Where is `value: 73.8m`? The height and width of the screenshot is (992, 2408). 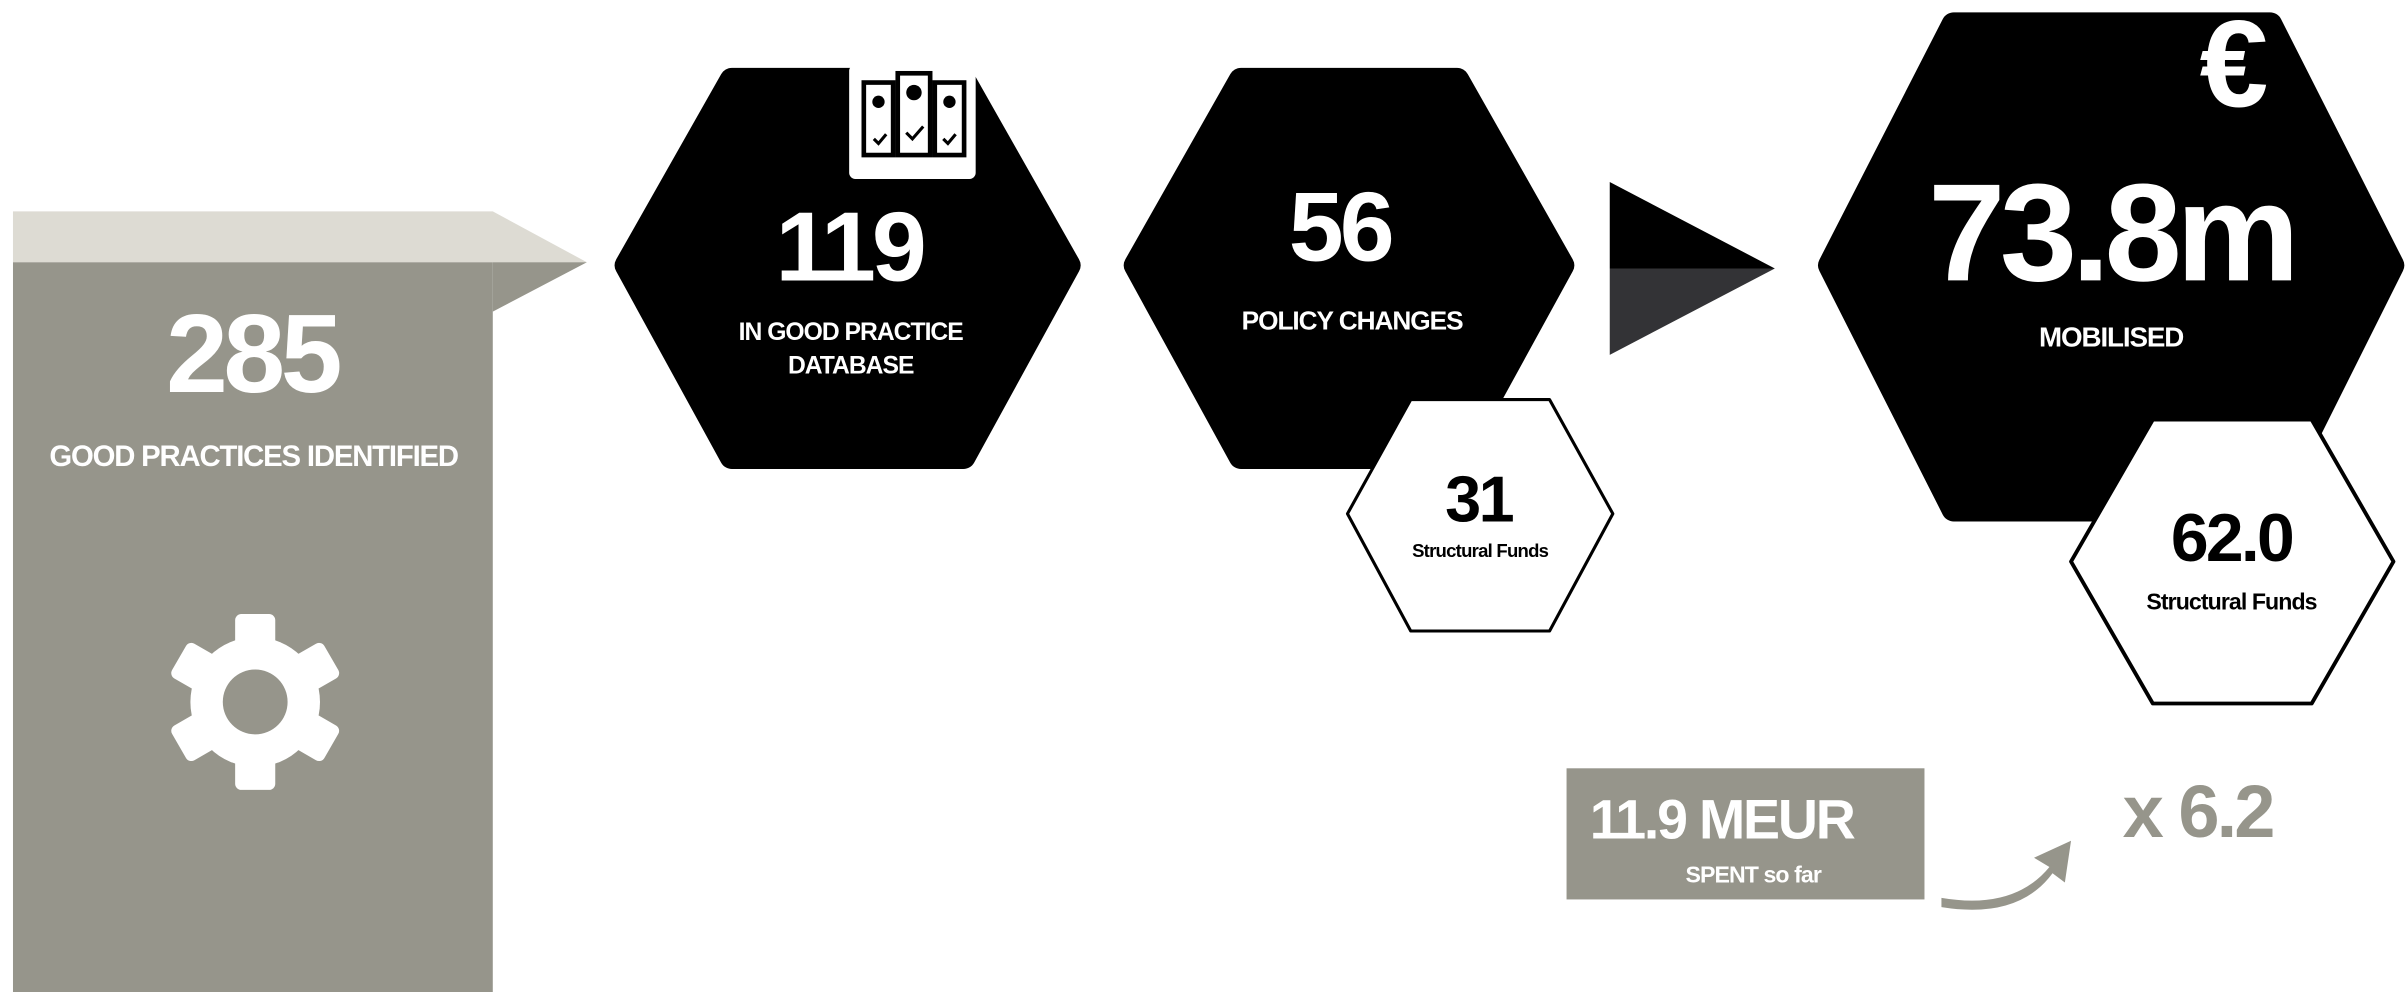 value: 73.8m is located at coordinates (2111, 232).